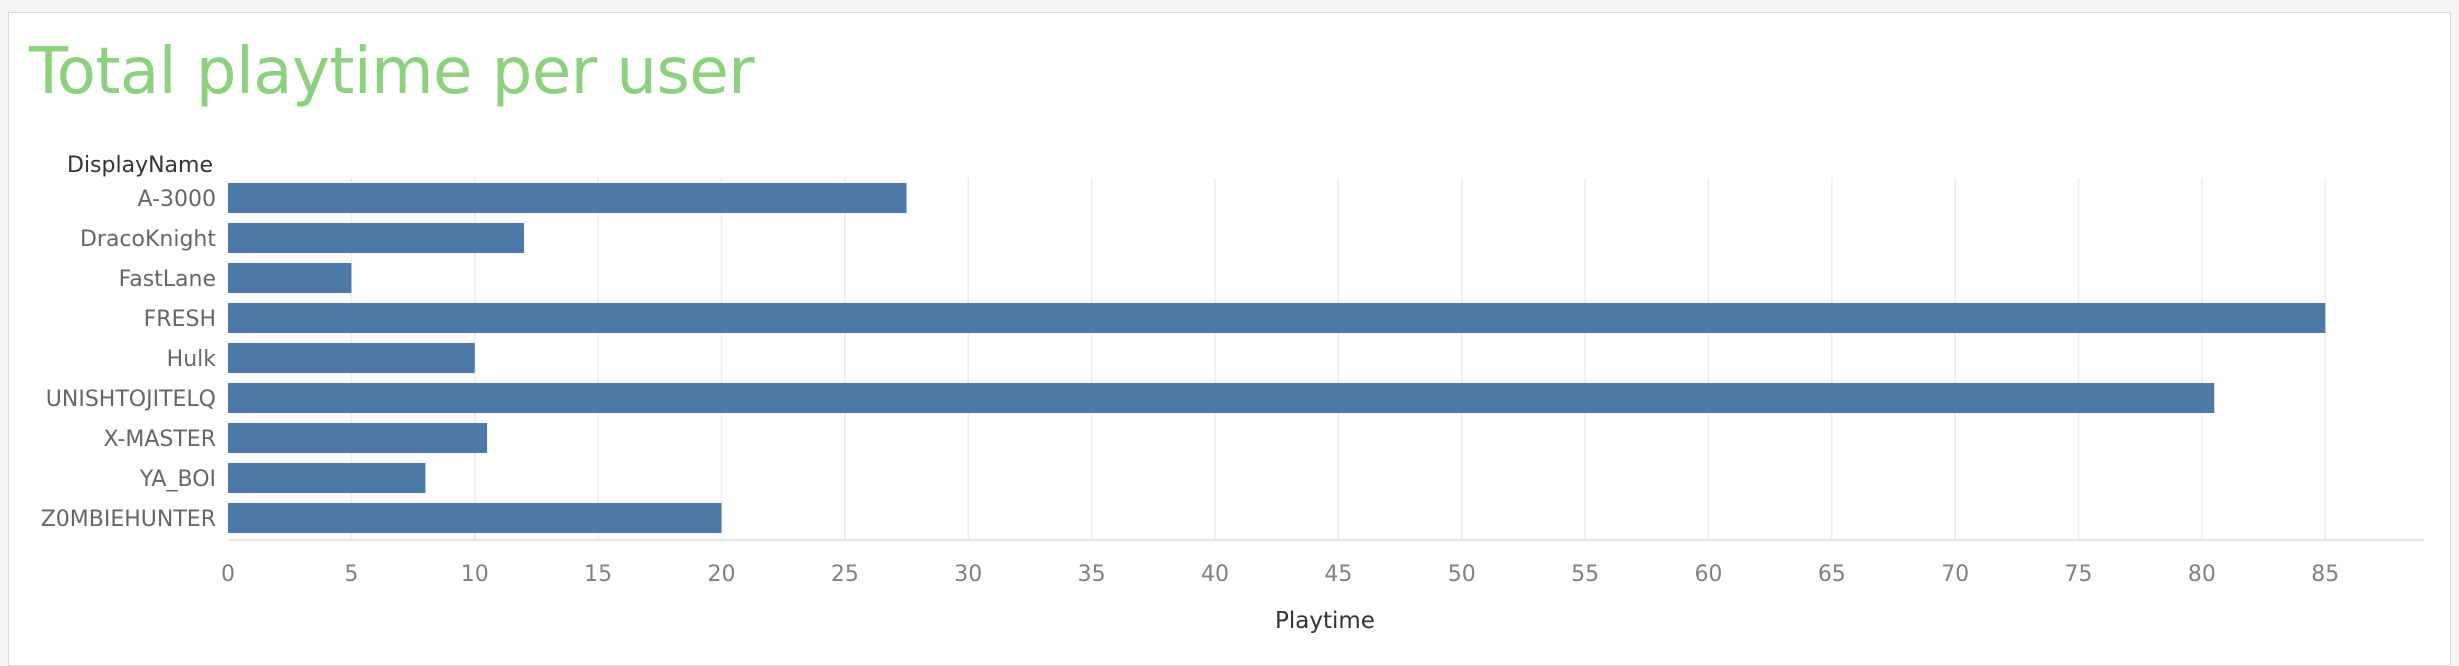 The width and height of the screenshot is (2459, 666). I want to click on x-axis-title: Playtime, so click(1325, 621).